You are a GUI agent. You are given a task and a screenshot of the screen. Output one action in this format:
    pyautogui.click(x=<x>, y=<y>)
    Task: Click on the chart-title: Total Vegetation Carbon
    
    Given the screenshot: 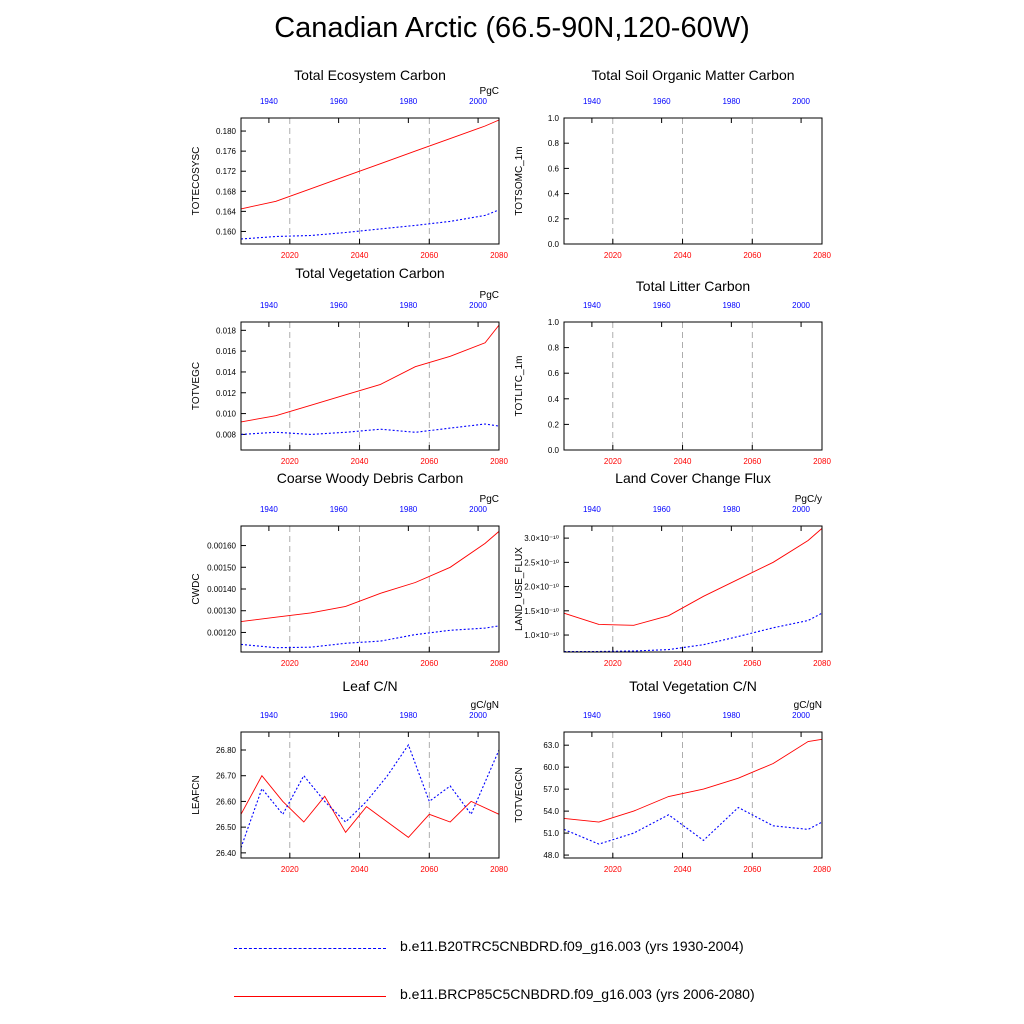 What is the action you would take?
    pyautogui.click(x=369, y=273)
    